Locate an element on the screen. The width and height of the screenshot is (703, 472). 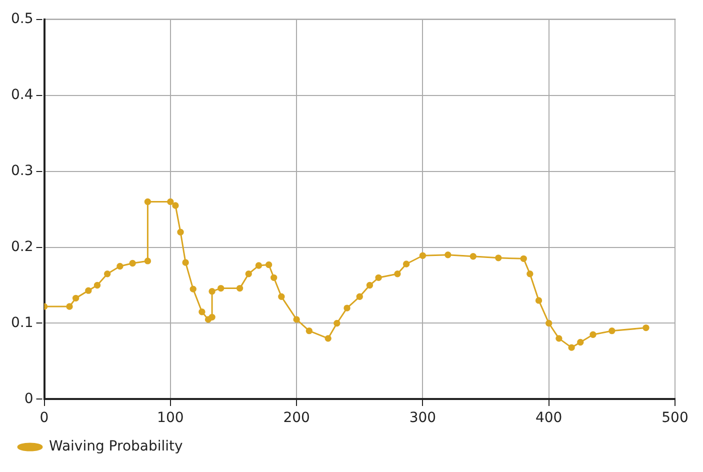
legend-label: Waiving Probability is located at coordinates (116, 446).